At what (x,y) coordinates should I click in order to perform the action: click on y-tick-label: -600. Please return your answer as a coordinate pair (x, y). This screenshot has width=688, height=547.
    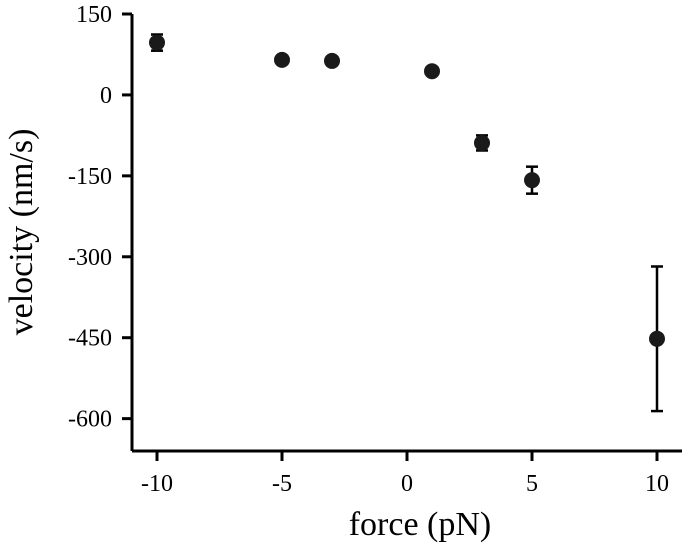
    Looking at the image, I should click on (90, 420).